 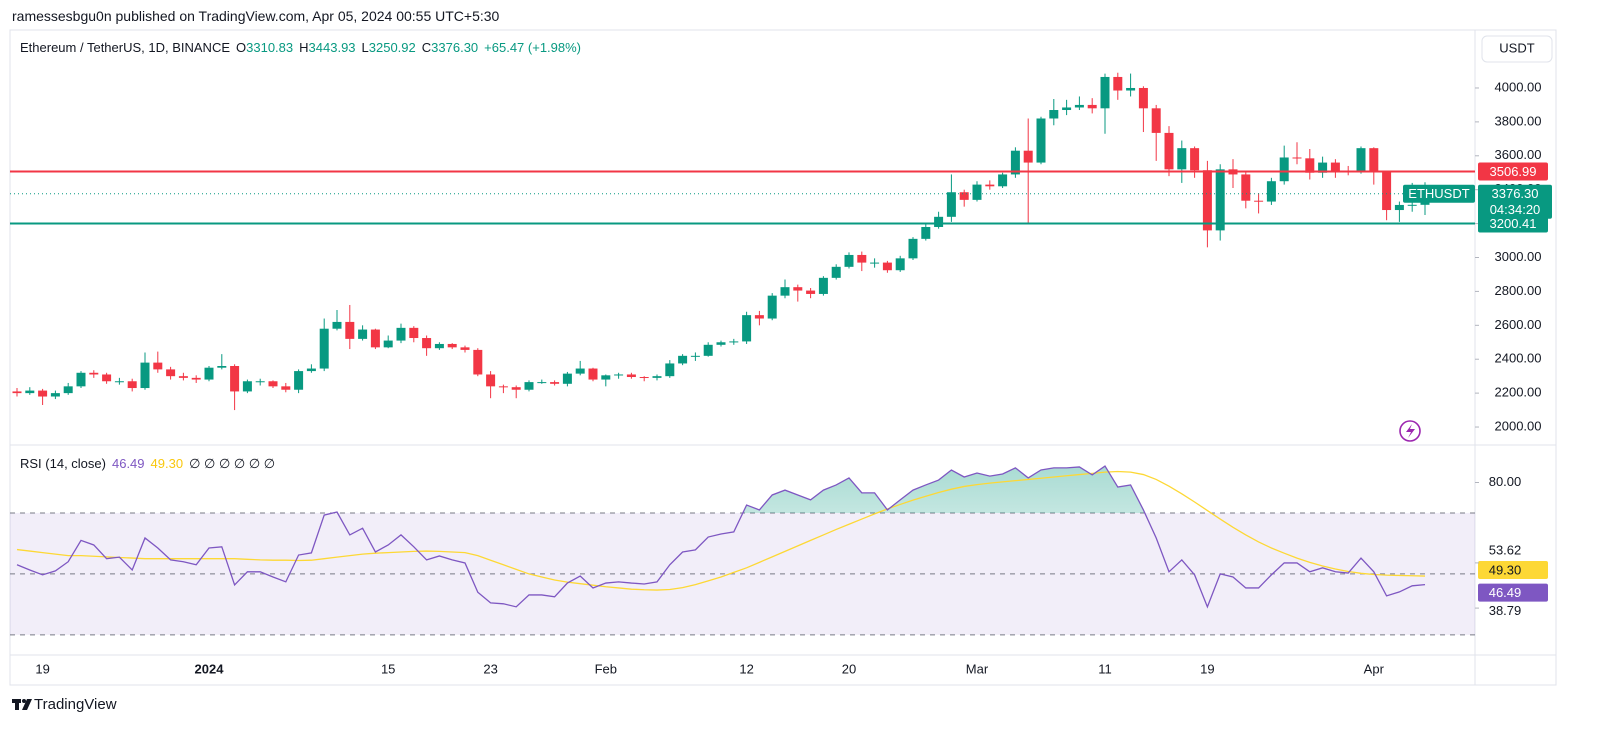 What do you see at coordinates (533, 47) in the screenshot?
I see `legend-change: +65.47 (+1.98%)` at bounding box center [533, 47].